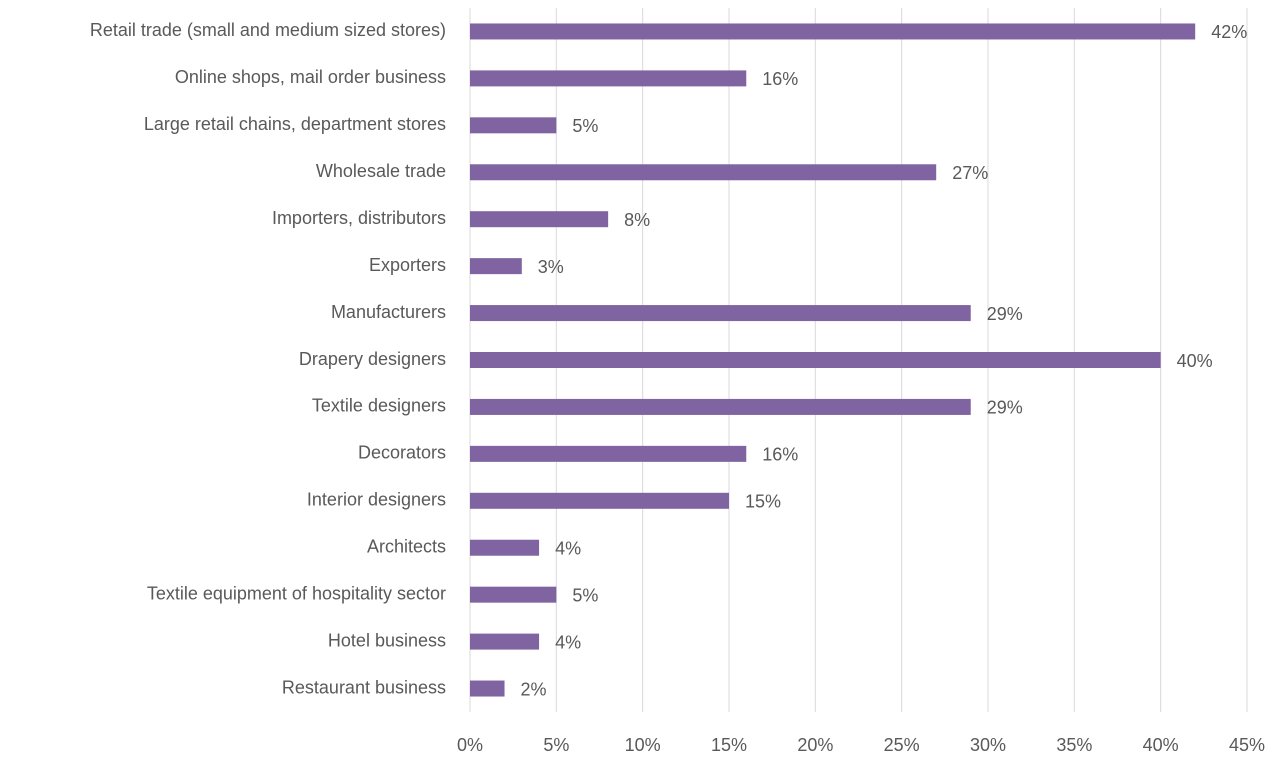  I want to click on y-tick-label: Exporters, so click(407, 265).